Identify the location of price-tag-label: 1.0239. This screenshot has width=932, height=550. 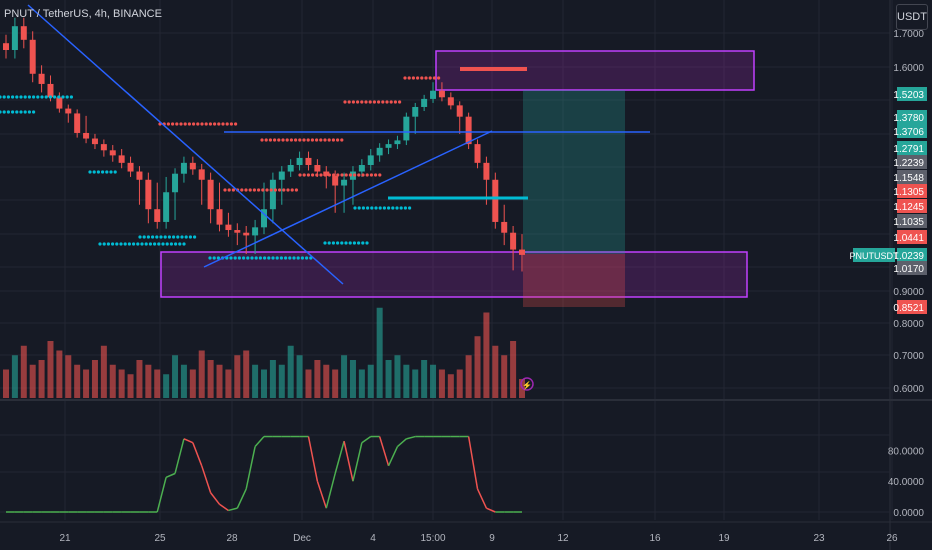
(908, 256).